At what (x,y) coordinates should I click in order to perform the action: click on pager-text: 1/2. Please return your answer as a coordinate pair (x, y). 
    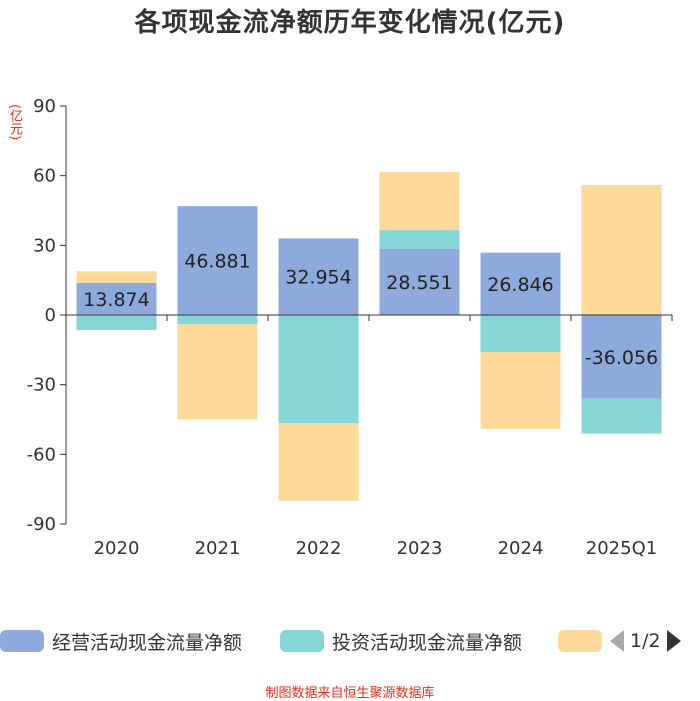
    Looking at the image, I should click on (645, 641).